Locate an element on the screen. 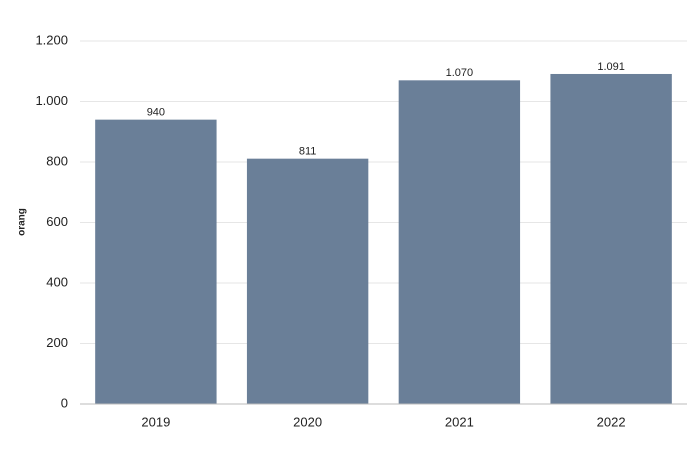 The image size is (687, 458). y-tick-label: 200 is located at coordinates (57, 342).